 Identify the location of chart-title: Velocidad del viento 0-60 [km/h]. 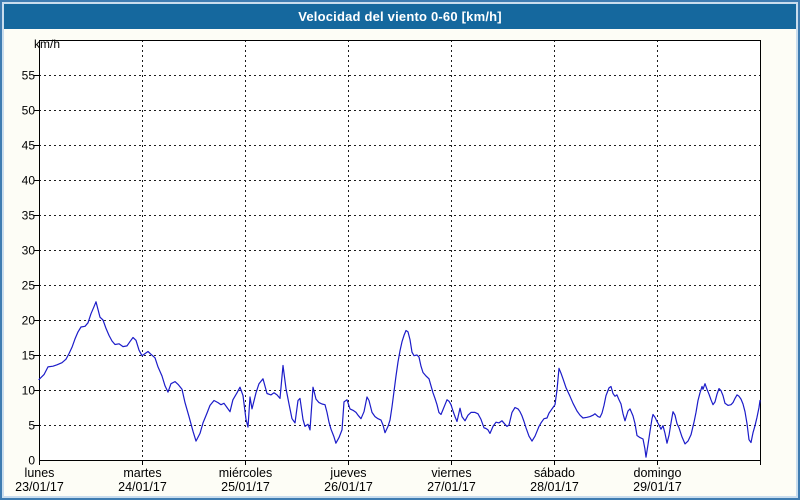
(400, 16).